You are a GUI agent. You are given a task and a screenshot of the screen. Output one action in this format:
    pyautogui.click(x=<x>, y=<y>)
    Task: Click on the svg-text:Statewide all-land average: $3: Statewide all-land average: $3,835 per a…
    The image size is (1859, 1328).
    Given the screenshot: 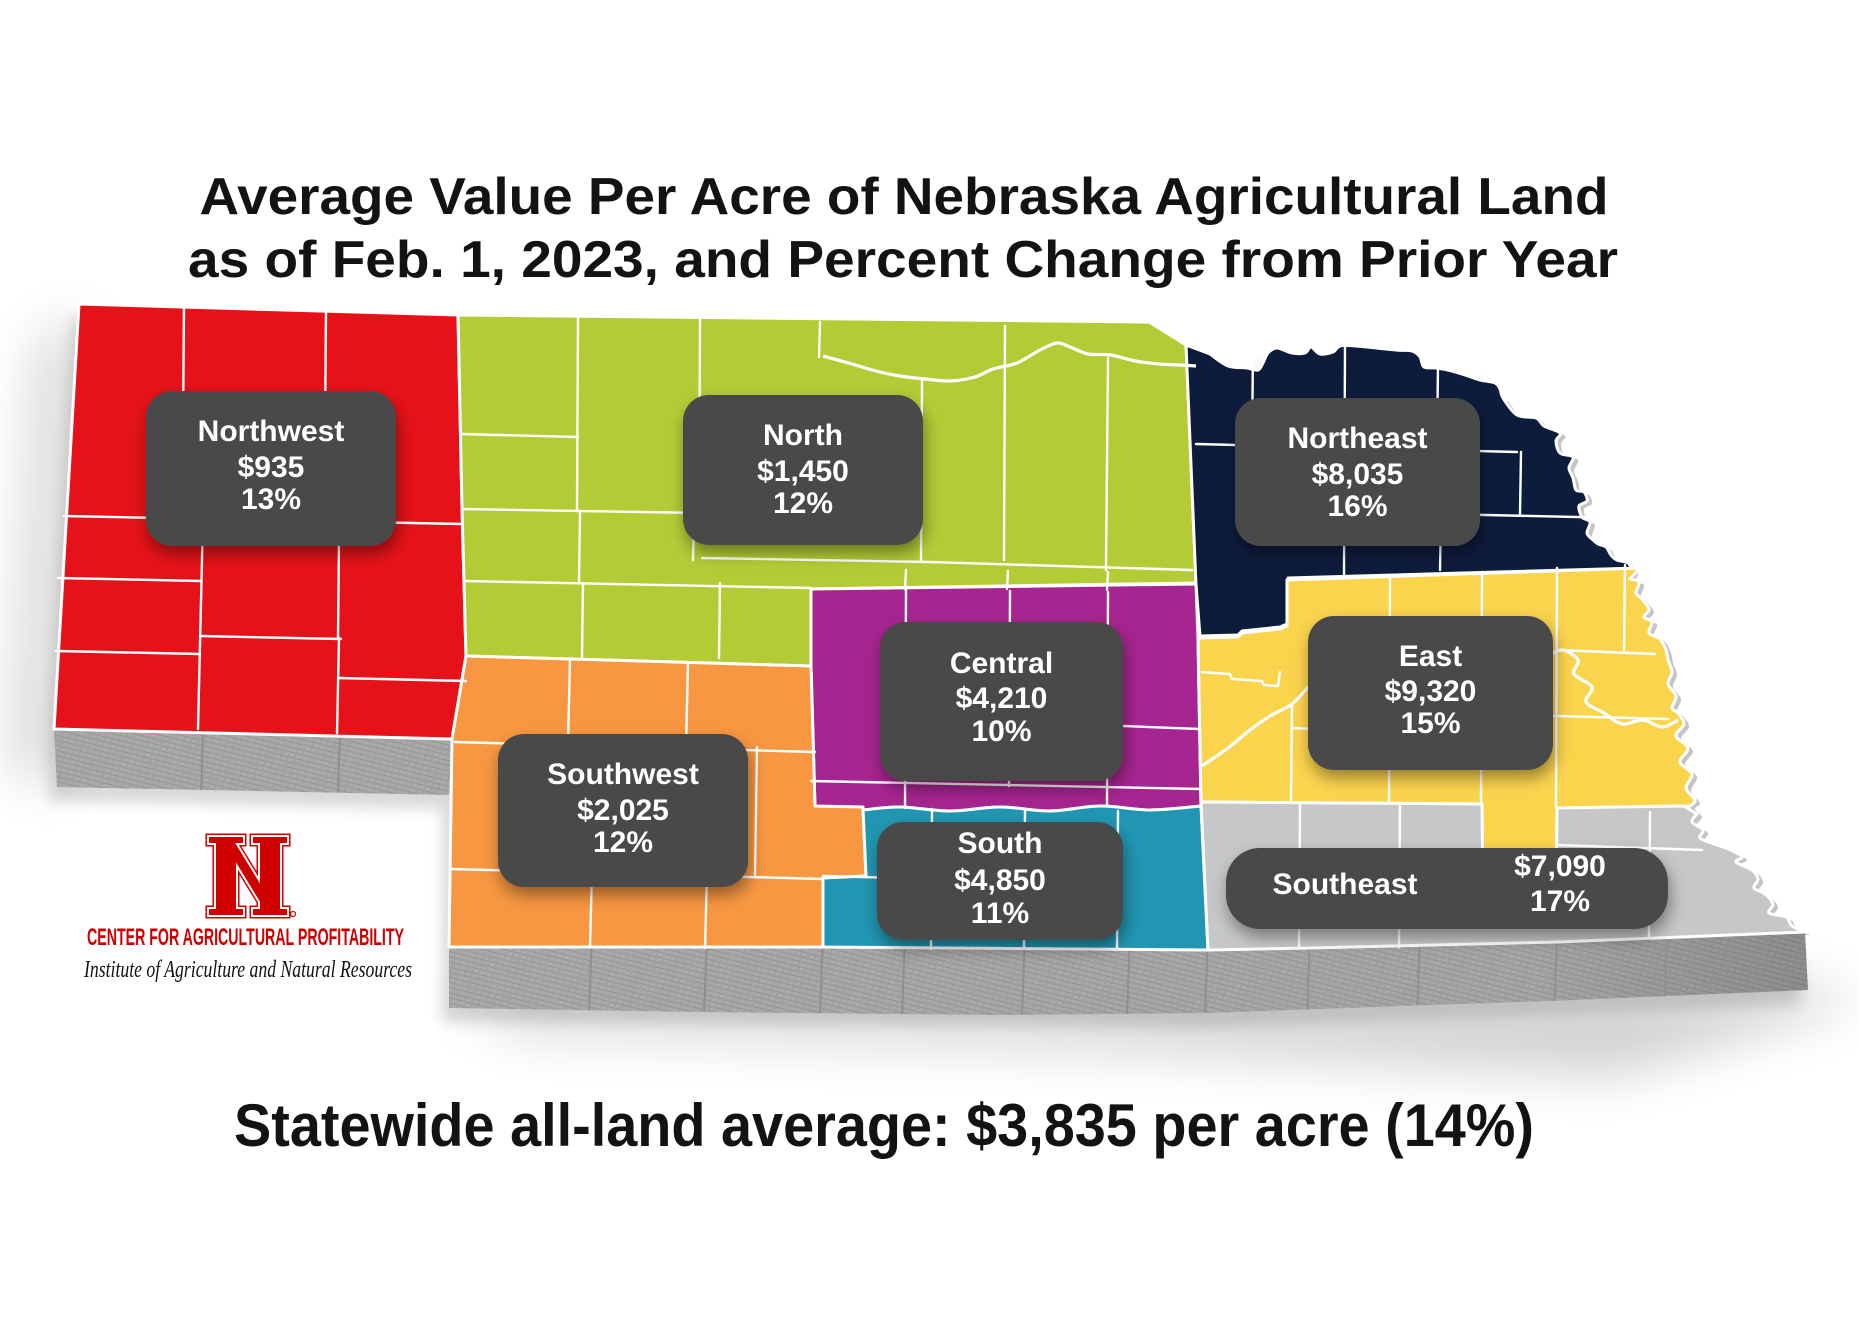 What is the action you would take?
    pyautogui.click(x=884, y=1125)
    